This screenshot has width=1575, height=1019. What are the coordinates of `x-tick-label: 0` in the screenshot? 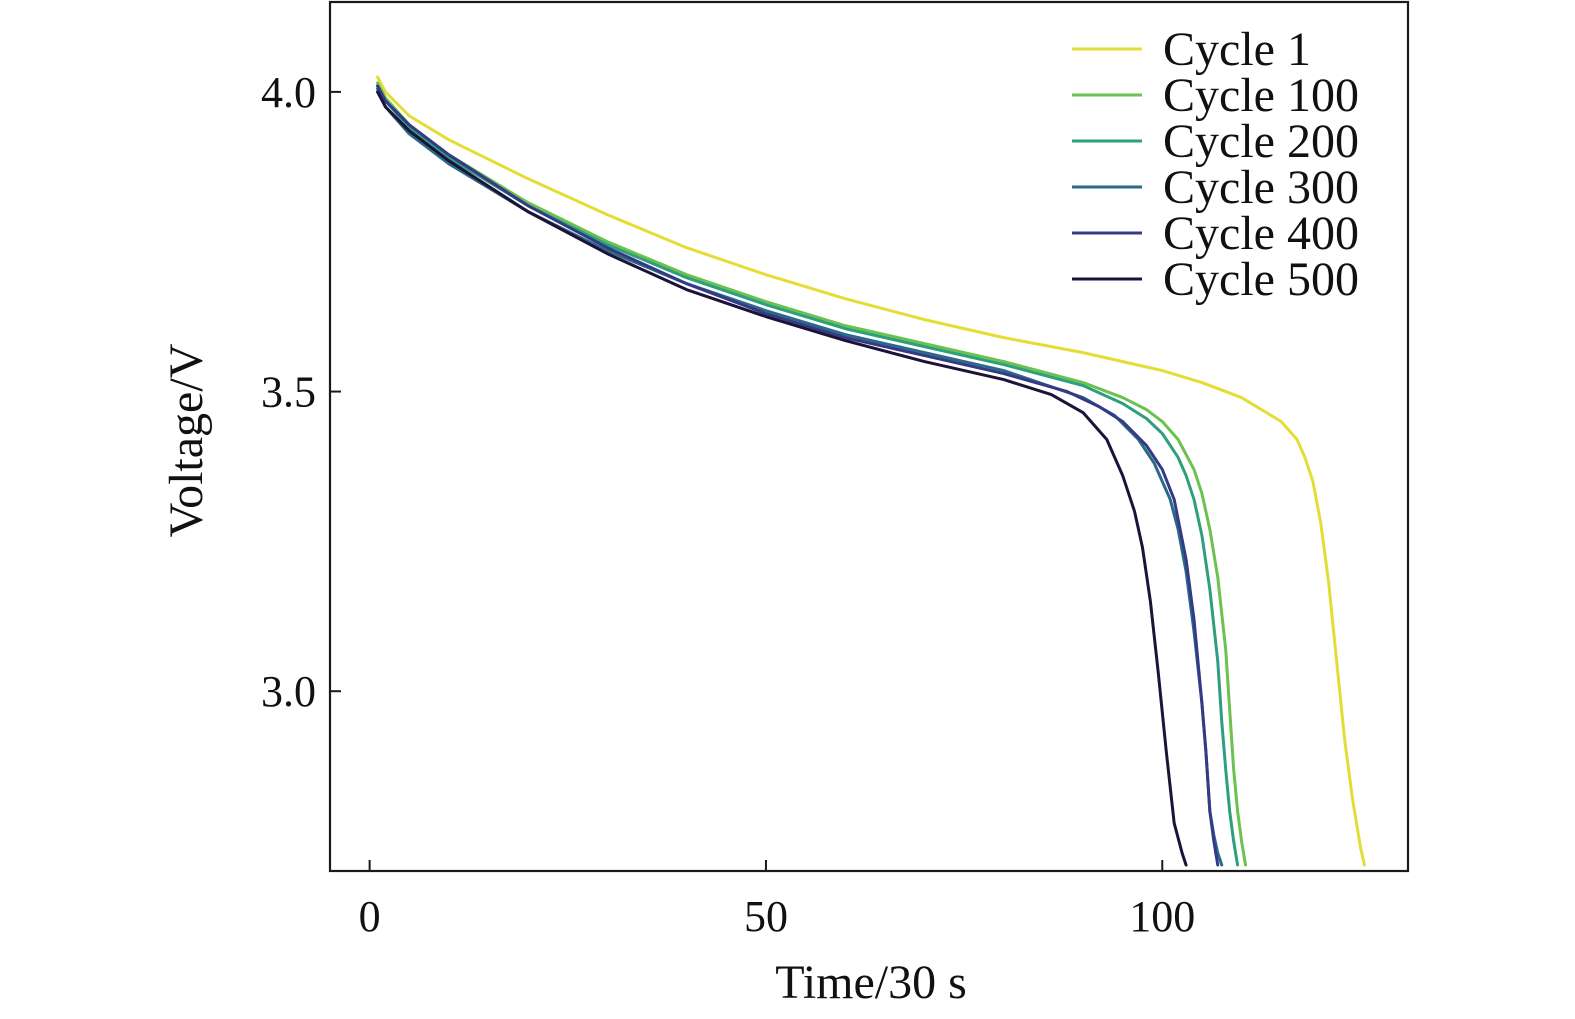 It's located at (370, 916).